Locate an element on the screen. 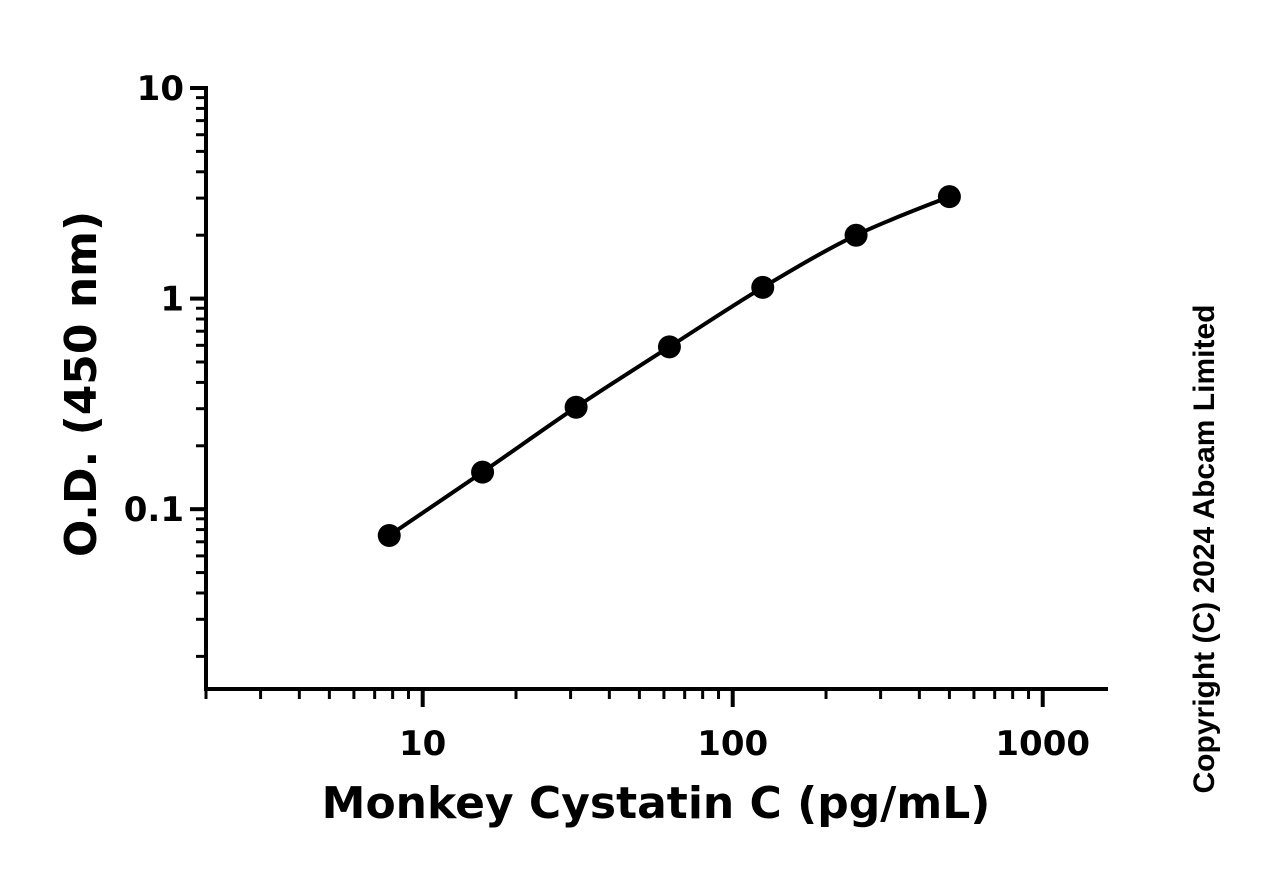 This screenshot has height=870, width=1268. y-axis-tick-labels: 0.1 1 10 is located at coordinates (154, 299).